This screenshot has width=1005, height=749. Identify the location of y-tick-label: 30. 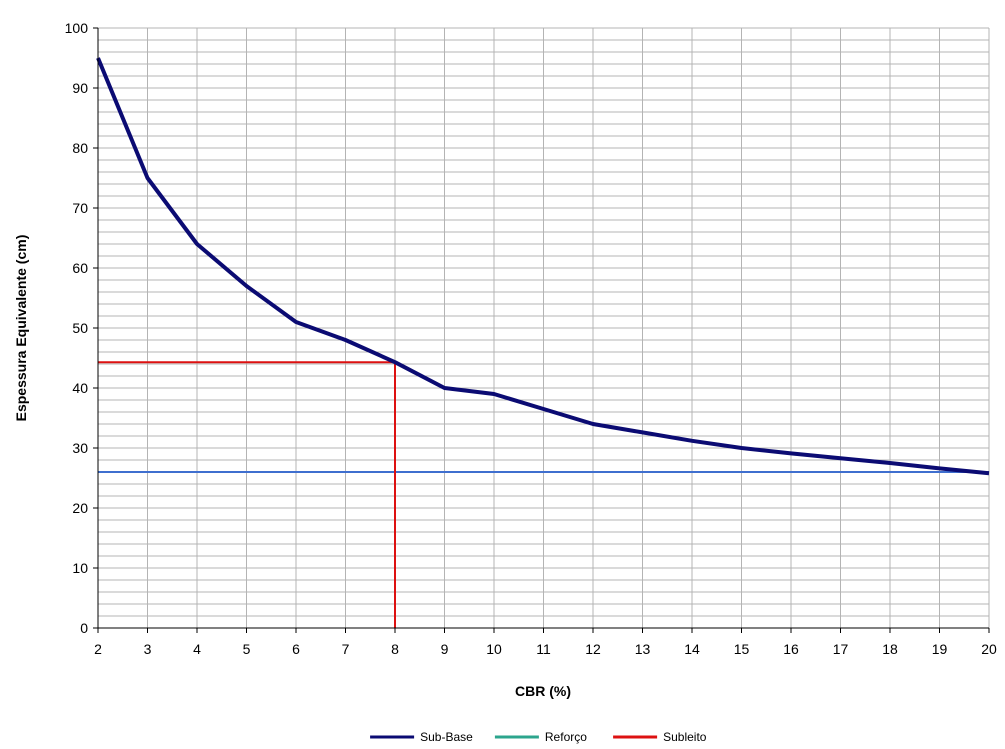
(80, 448).